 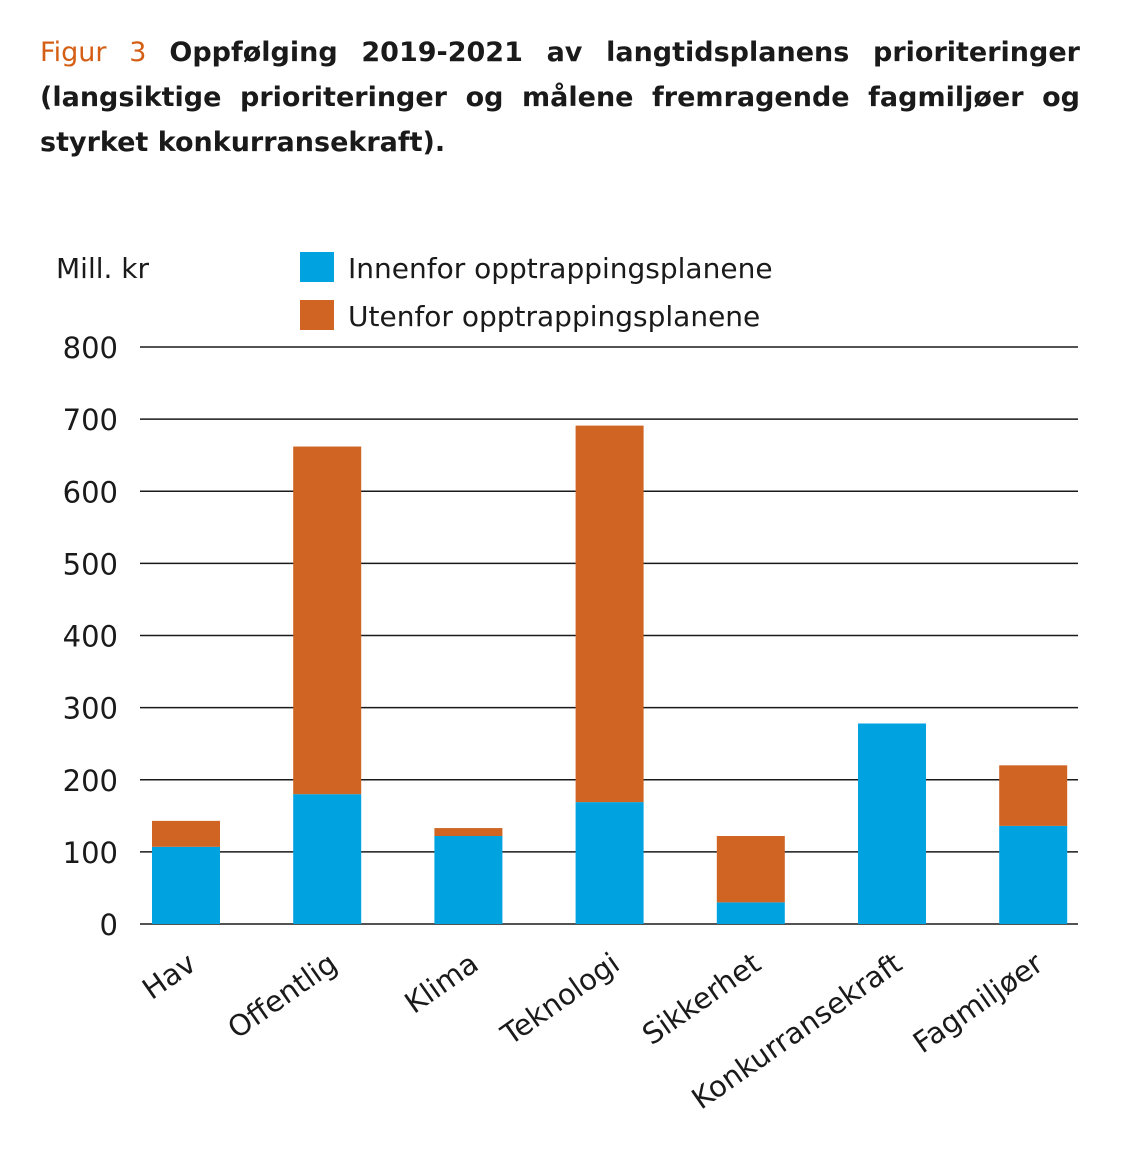 What do you see at coordinates (609, 614) in the screenshot?
I see `bar-teknologi-utenfor` at bounding box center [609, 614].